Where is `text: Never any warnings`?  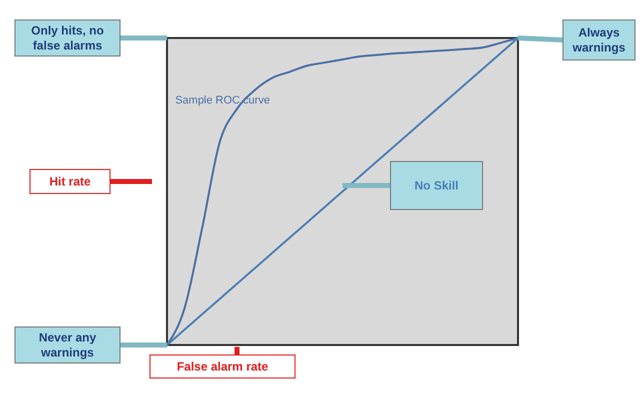 text: Never any warnings is located at coordinates (67, 345).